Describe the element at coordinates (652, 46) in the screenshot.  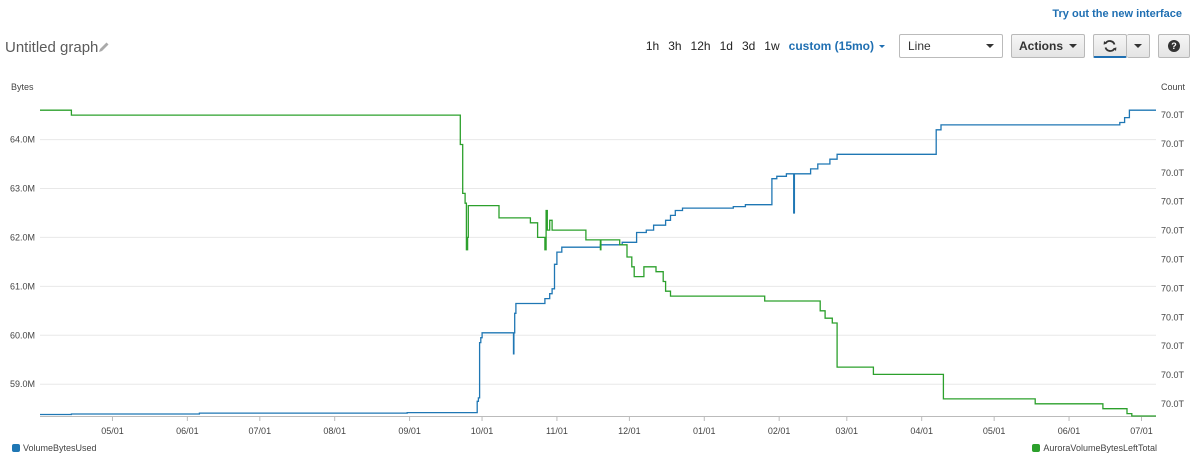
I see `range-1h: 1h` at that location.